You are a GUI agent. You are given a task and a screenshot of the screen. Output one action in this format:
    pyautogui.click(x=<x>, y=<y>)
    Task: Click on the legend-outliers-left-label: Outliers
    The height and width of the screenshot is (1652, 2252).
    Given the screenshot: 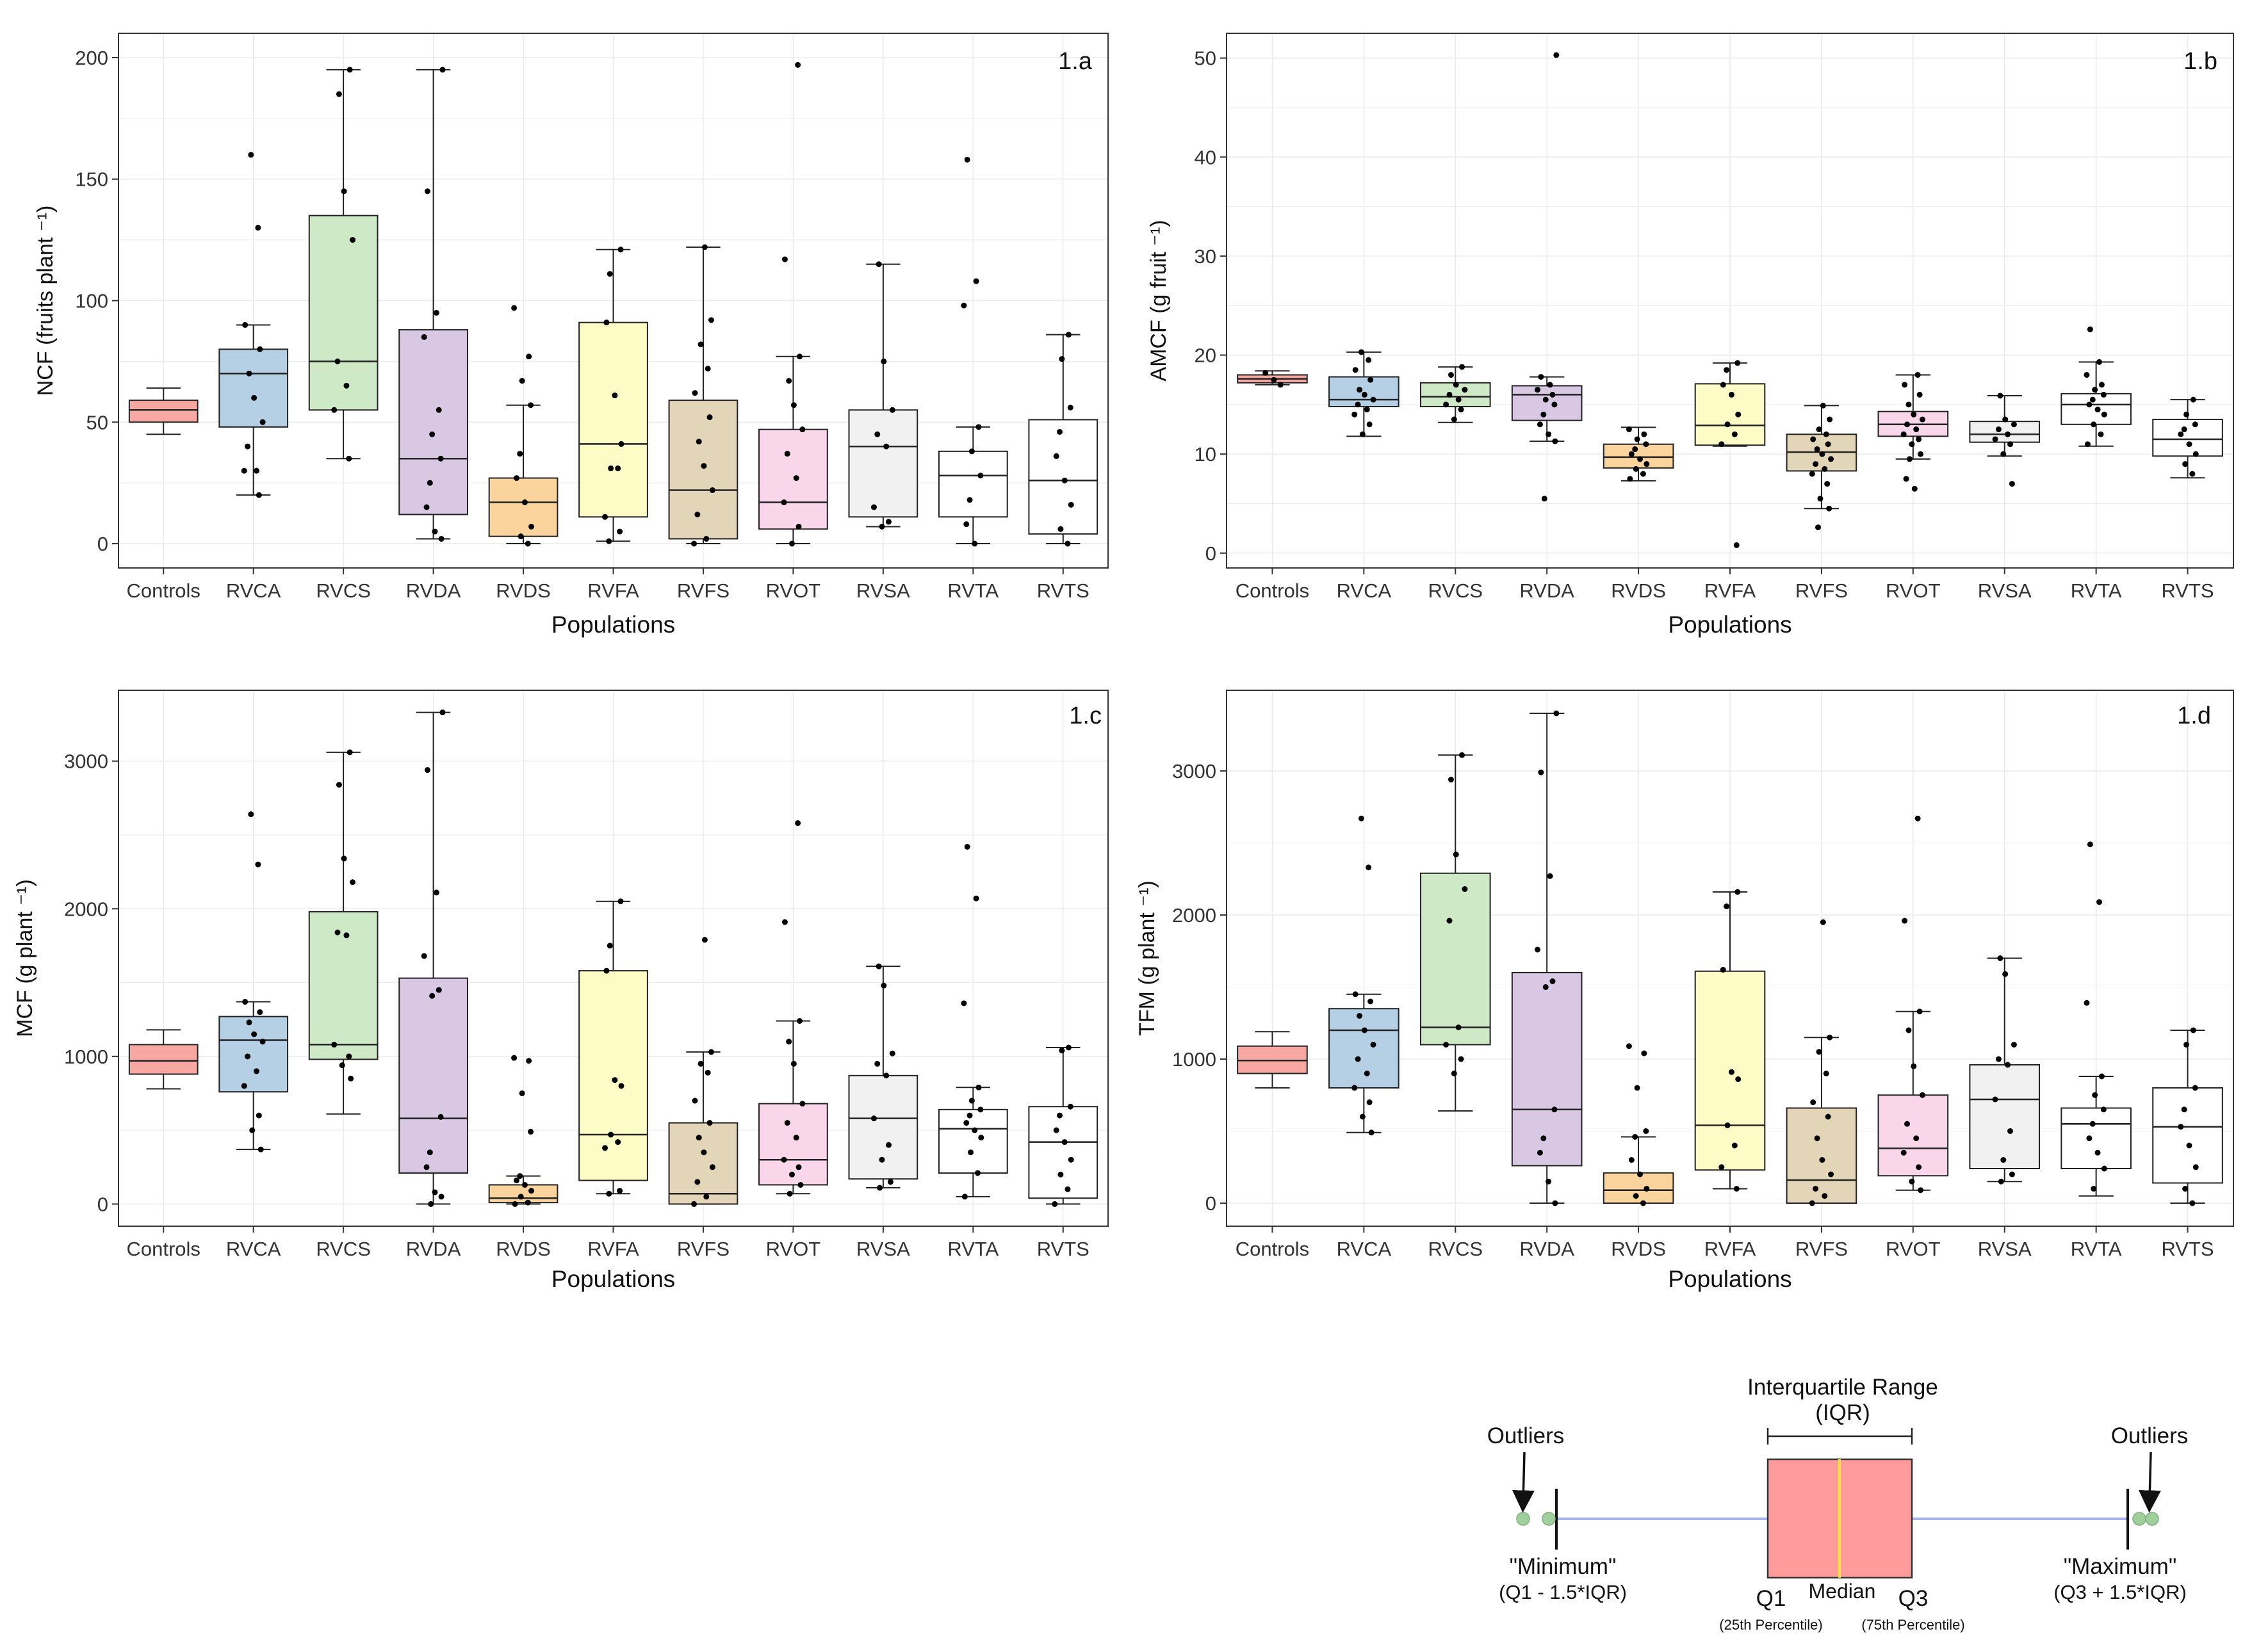 What is the action you would take?
    pyautogui.click(x=1526, y=1436)
    